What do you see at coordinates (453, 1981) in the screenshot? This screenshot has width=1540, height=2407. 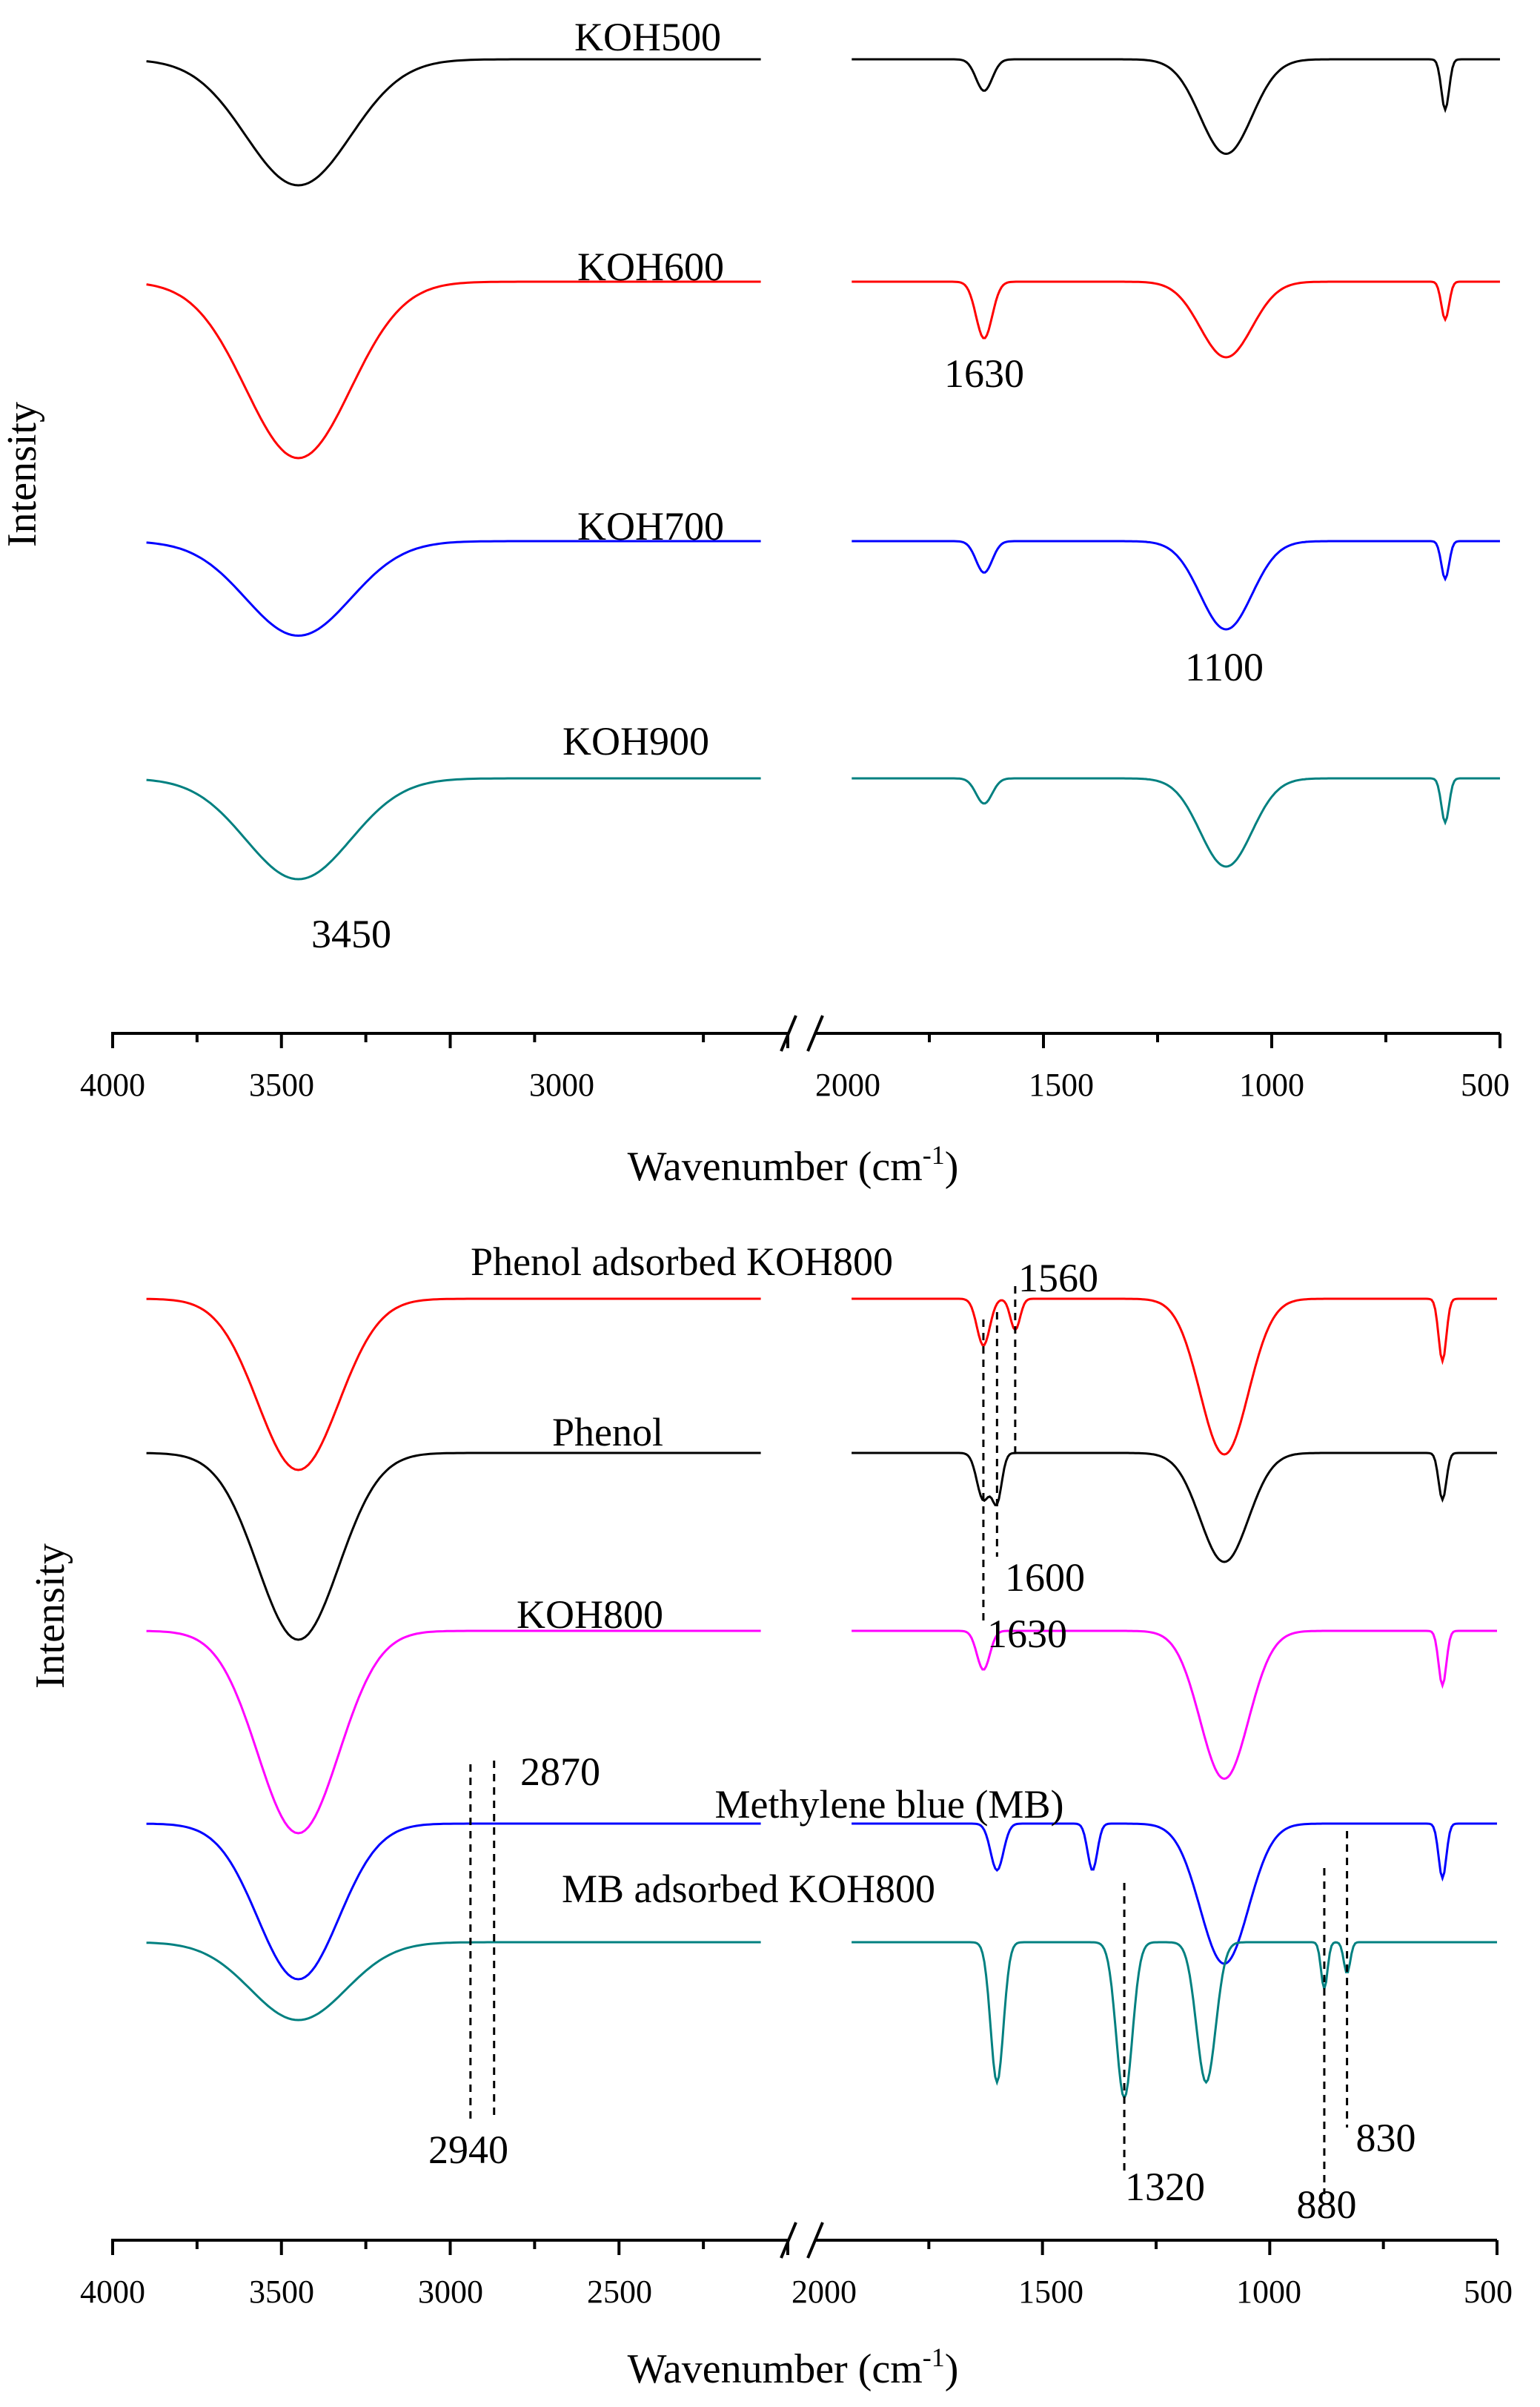 I see `bottom-series-mb-adsorbed-left` at bounding box center [453, 1981].